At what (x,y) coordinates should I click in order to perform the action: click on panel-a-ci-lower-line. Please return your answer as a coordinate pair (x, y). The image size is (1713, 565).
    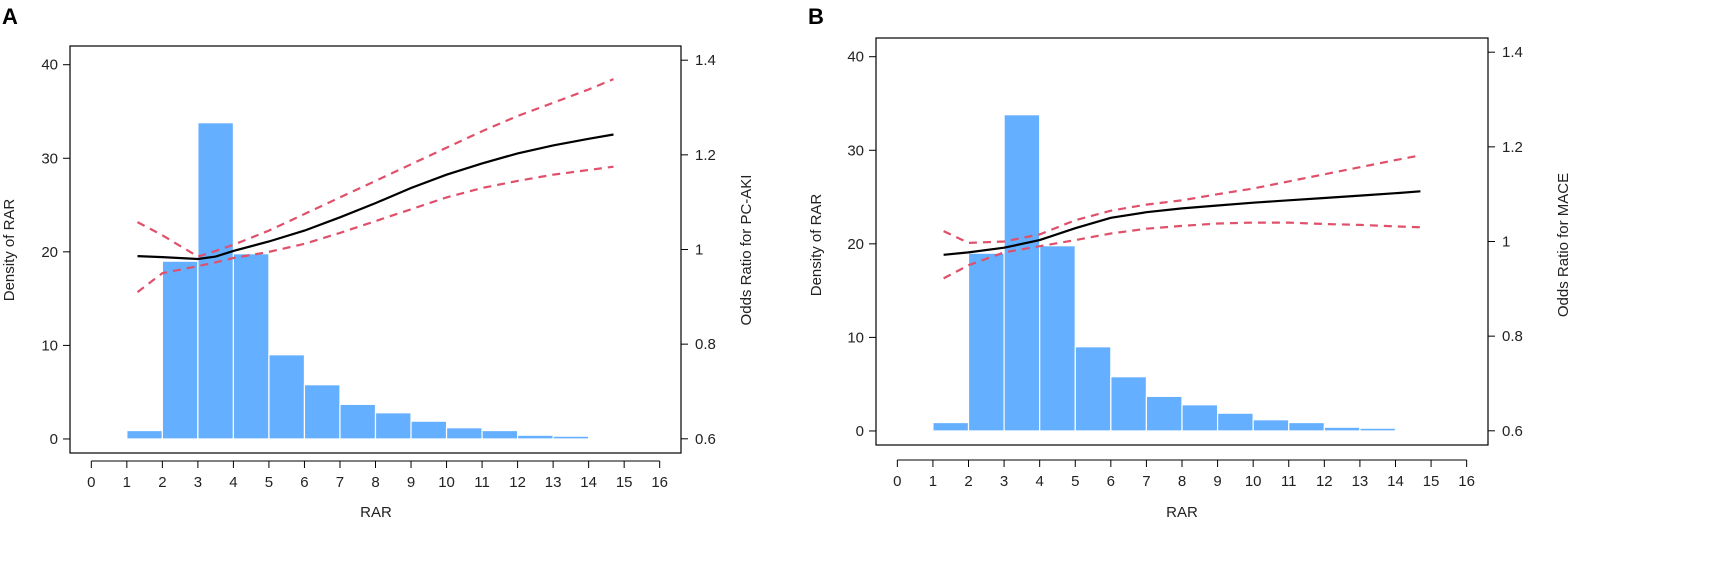
    Looking at the image, I should click on (375, 229).